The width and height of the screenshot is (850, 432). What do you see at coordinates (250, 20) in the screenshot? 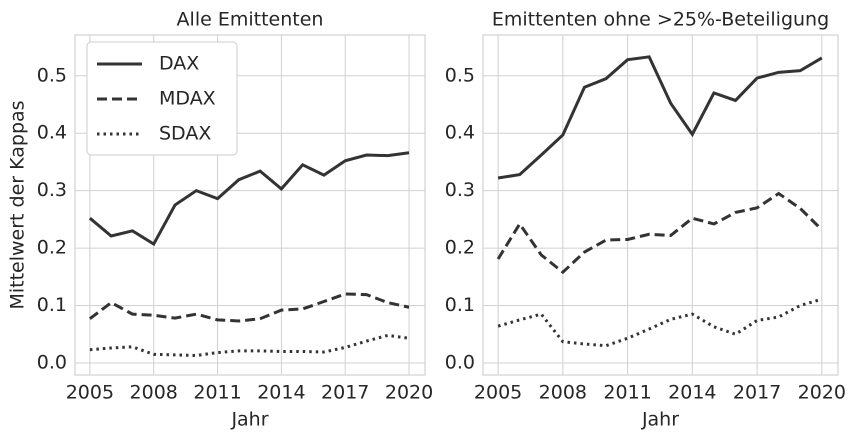
I see `chart-title: Alle Emittenten` at bounding box center [250, 20].